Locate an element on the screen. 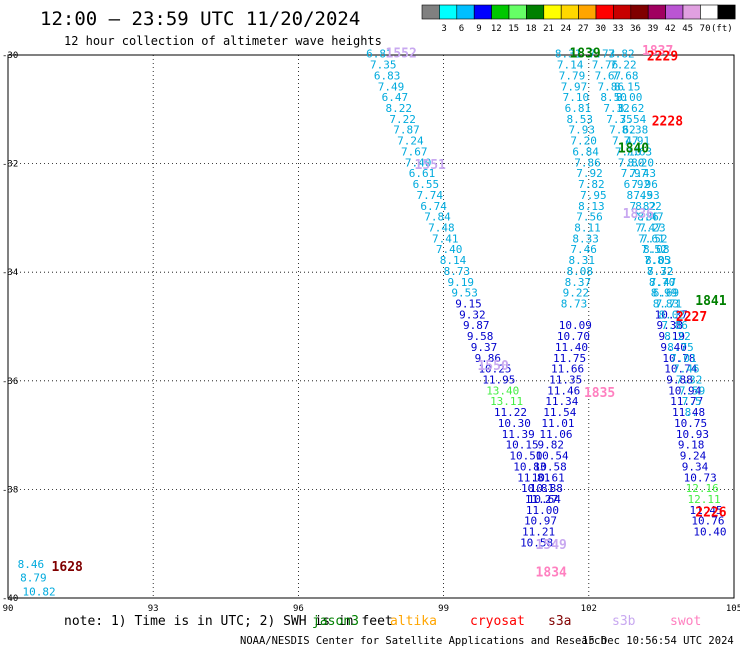  wave-height-label: 10.37 is located at coordinates (671, 314).